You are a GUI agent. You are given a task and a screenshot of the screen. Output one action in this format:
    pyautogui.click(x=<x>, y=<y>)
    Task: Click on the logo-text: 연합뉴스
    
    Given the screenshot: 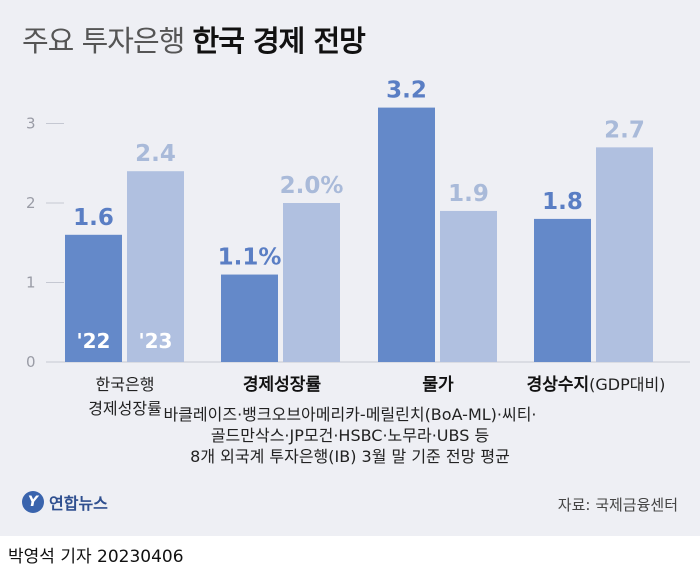 What is the action you would take?
    pyautogui.click(x=78, y=503)
    